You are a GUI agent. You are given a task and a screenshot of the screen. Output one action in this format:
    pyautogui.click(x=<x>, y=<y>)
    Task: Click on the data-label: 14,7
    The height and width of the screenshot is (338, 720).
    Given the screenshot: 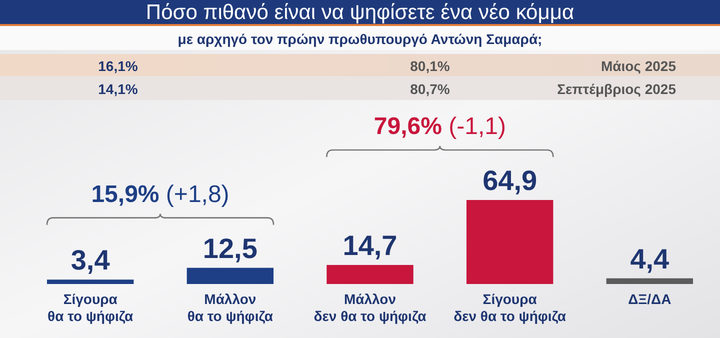 What is the action you would take?
    pyautogui.click(x=370, y=245)
    